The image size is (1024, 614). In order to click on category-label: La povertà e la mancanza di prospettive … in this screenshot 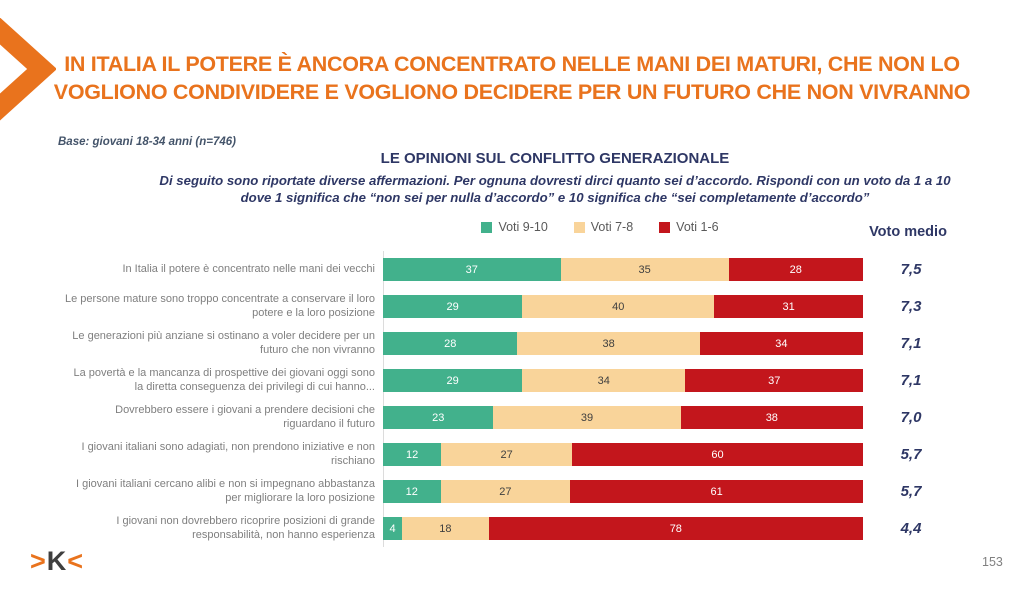, I will do `click(224, 379)`.